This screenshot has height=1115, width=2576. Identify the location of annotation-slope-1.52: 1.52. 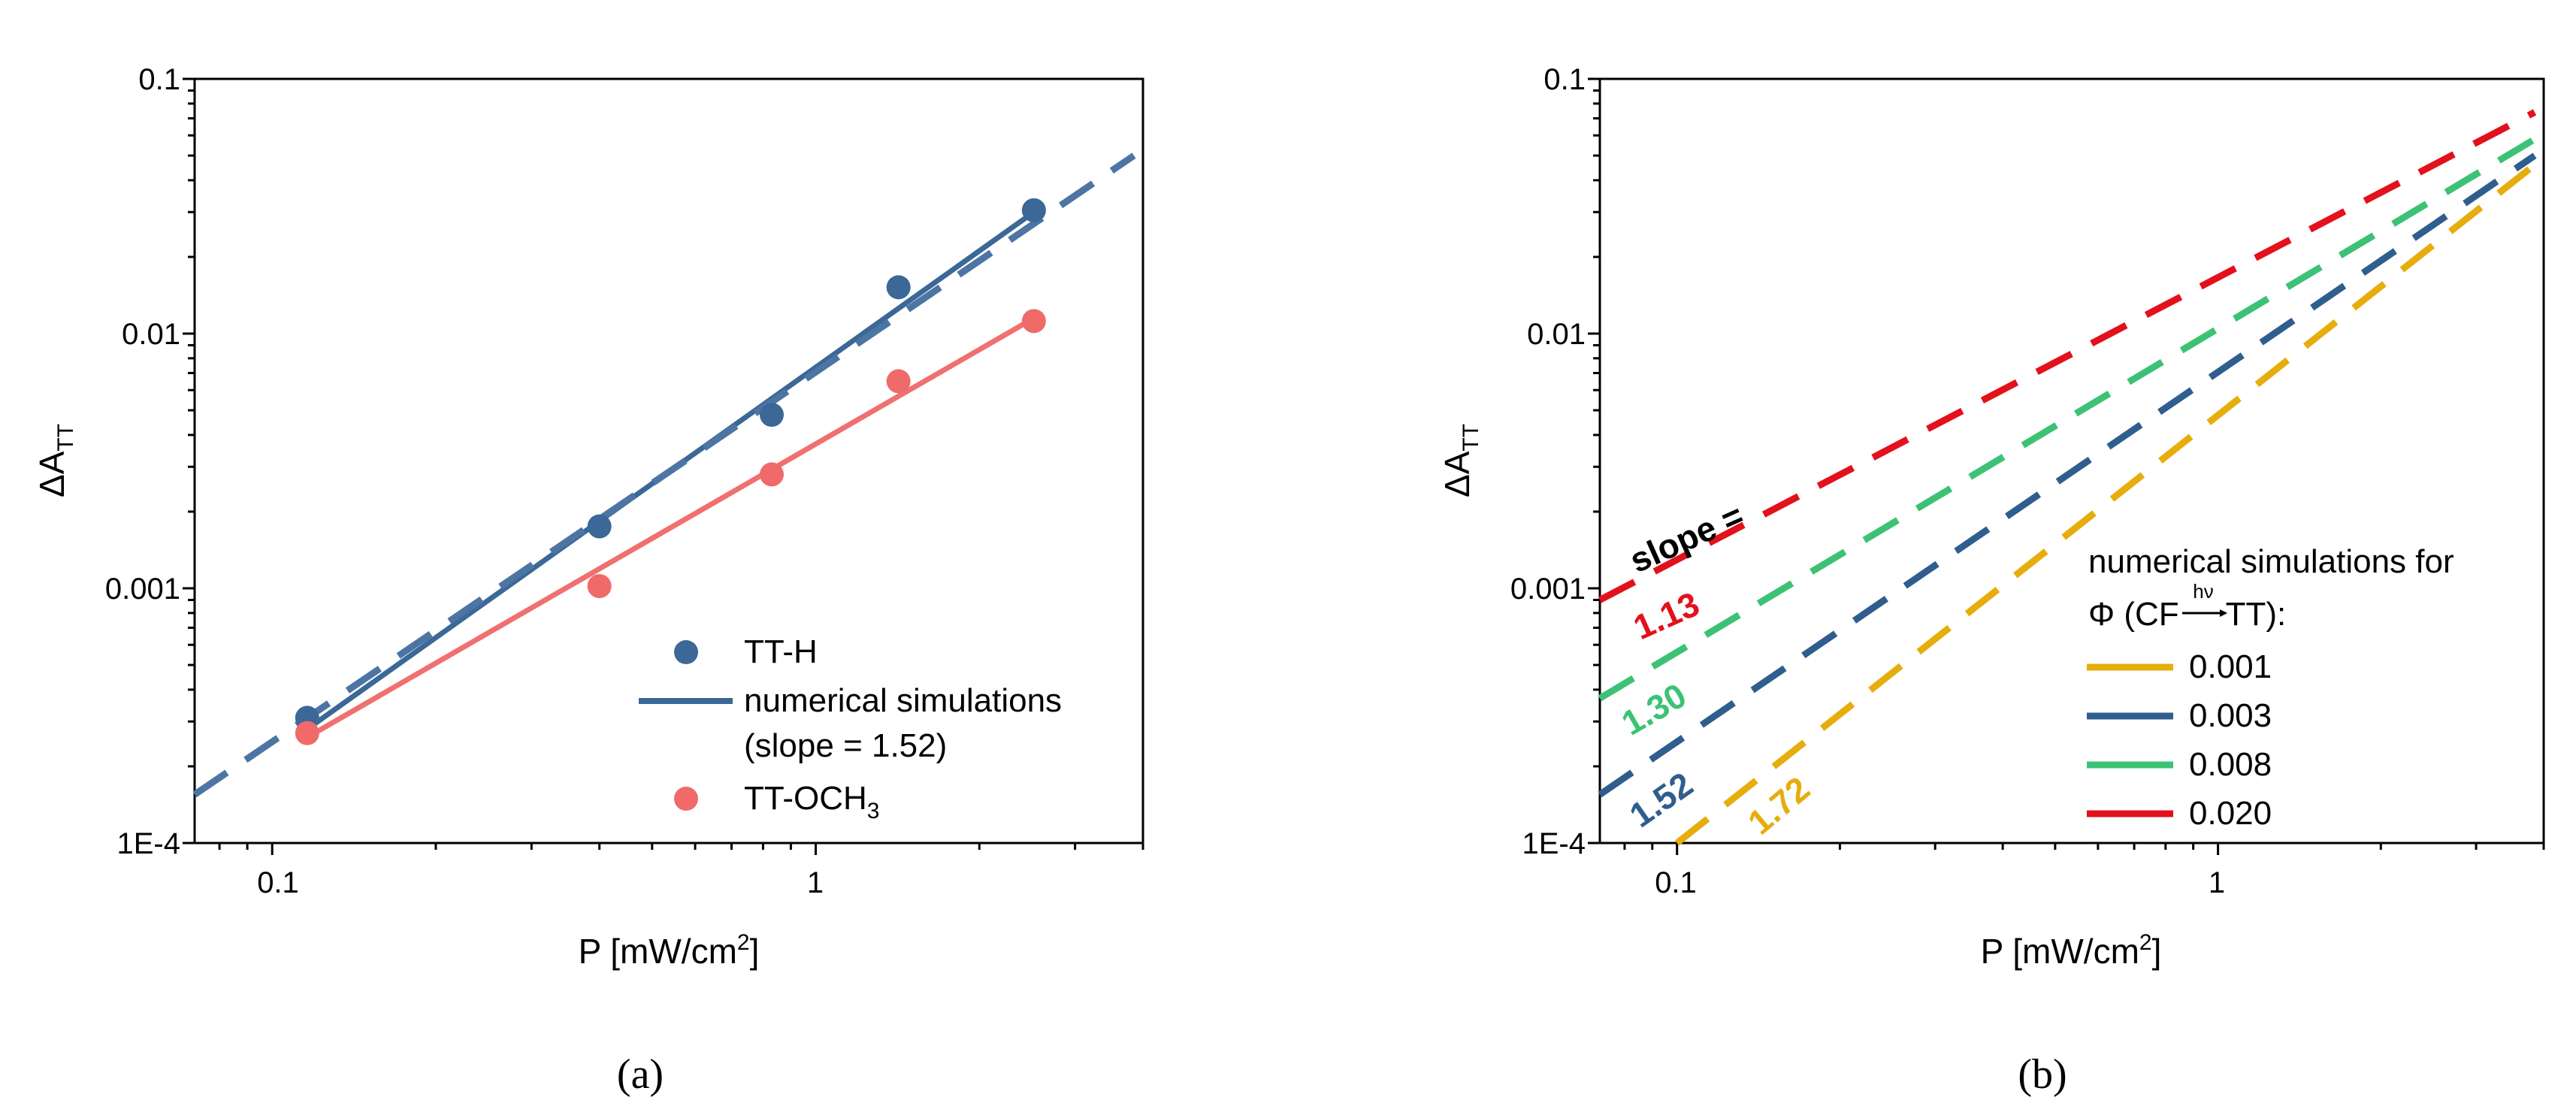
(1661, 799).